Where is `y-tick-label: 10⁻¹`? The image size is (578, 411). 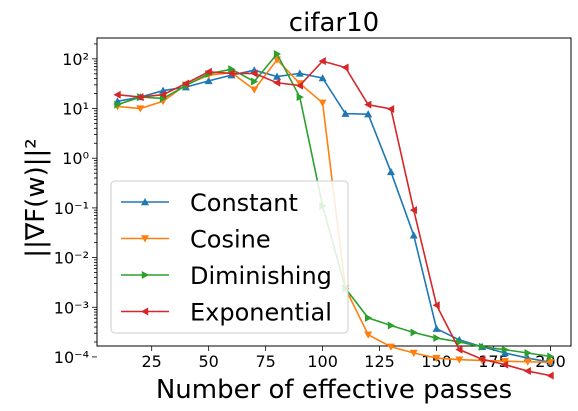
y-tick-label: 10⁻¹ is located at coordinates (71, 208).